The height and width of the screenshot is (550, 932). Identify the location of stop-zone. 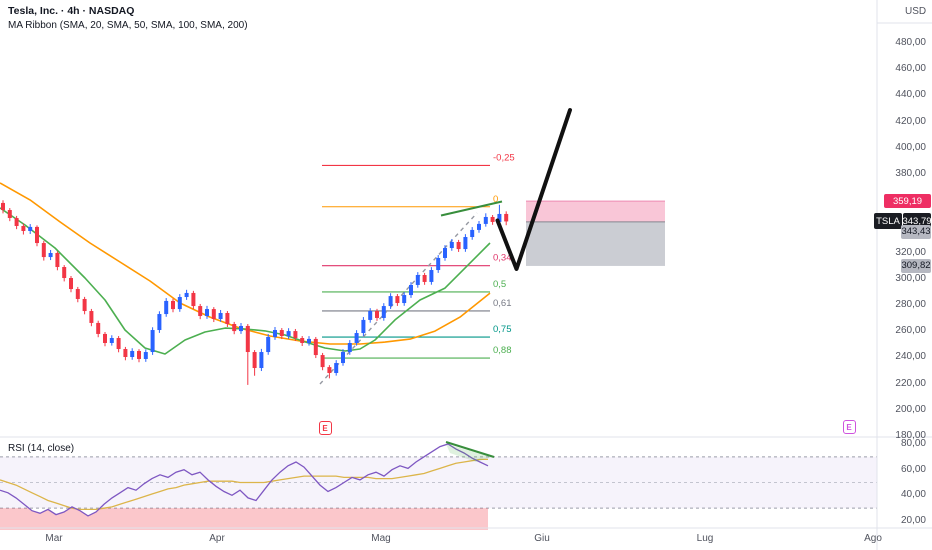
(595, 211).